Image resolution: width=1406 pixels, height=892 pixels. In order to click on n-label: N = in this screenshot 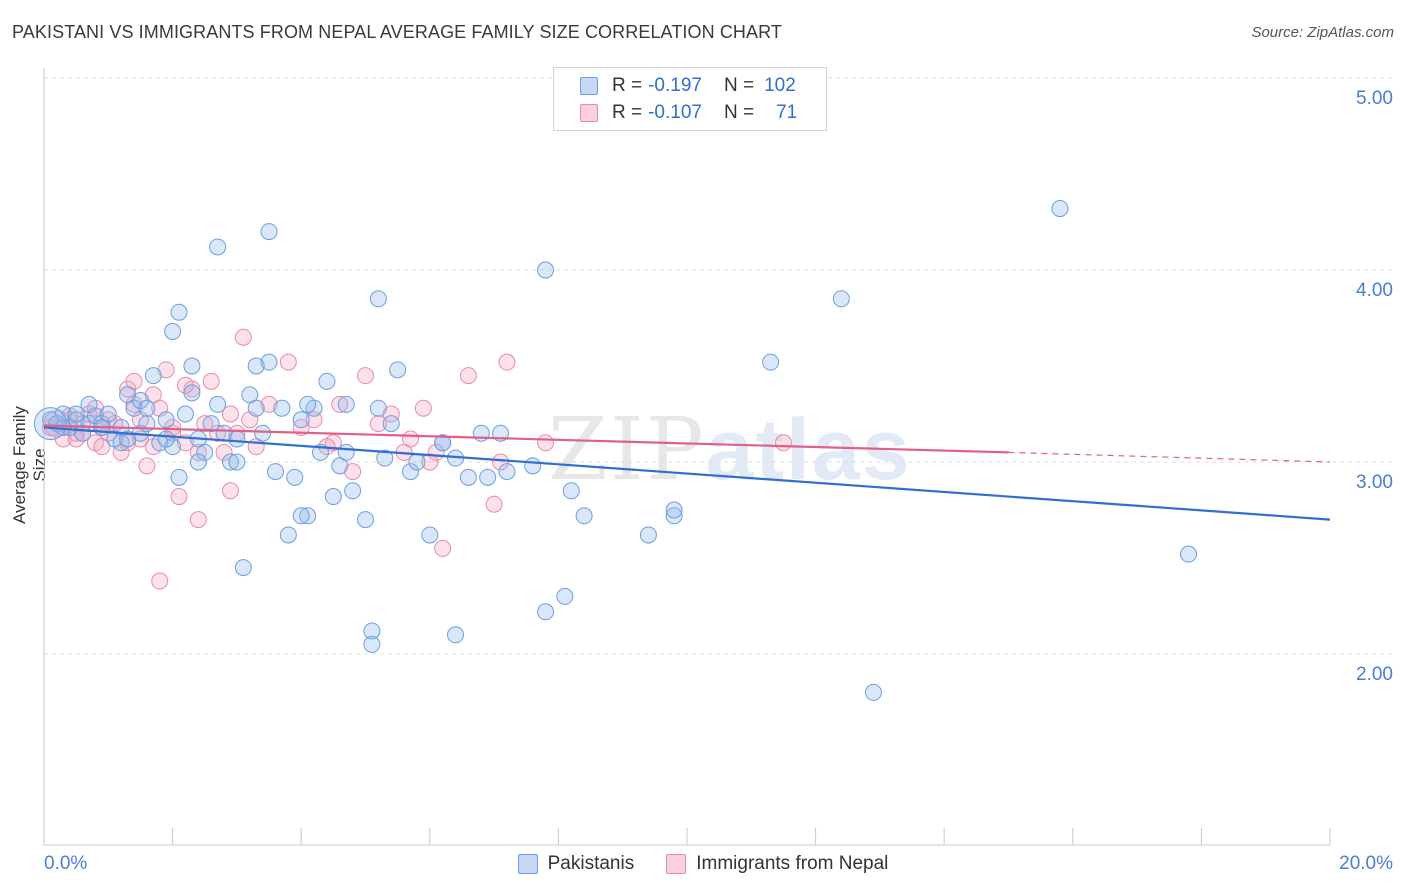, I will do `click(739, 85)`.